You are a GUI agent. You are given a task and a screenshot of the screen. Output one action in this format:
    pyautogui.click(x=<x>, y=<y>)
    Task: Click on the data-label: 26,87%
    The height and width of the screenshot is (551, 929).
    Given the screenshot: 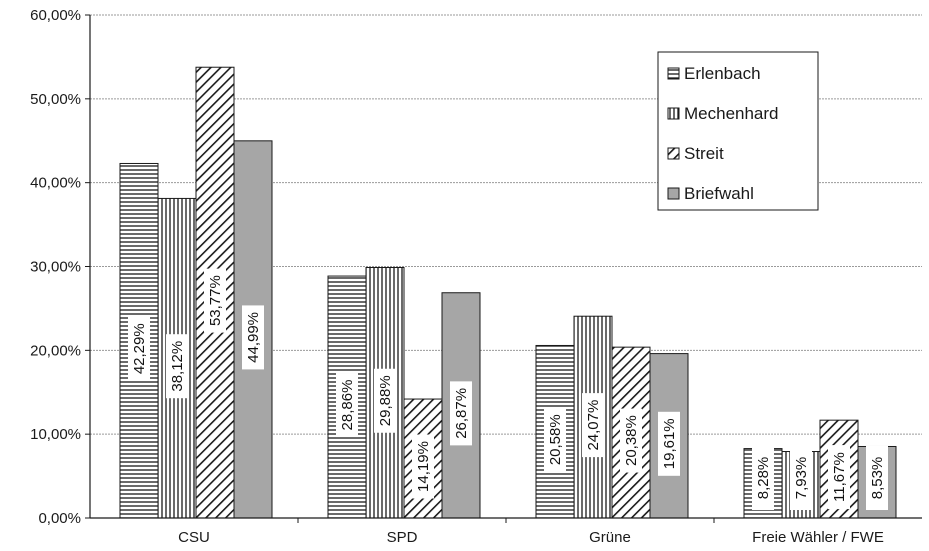 What is the action you would take?
    pyautogui.click(x=461, y=413)
    